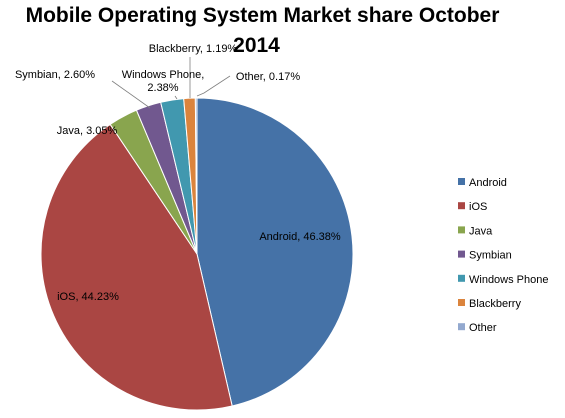 The height and width of the screenshot is (418, 565). Describe the element at coordinates (461, 181) in the screenshot. I see `legend-swatch-android` at that location.